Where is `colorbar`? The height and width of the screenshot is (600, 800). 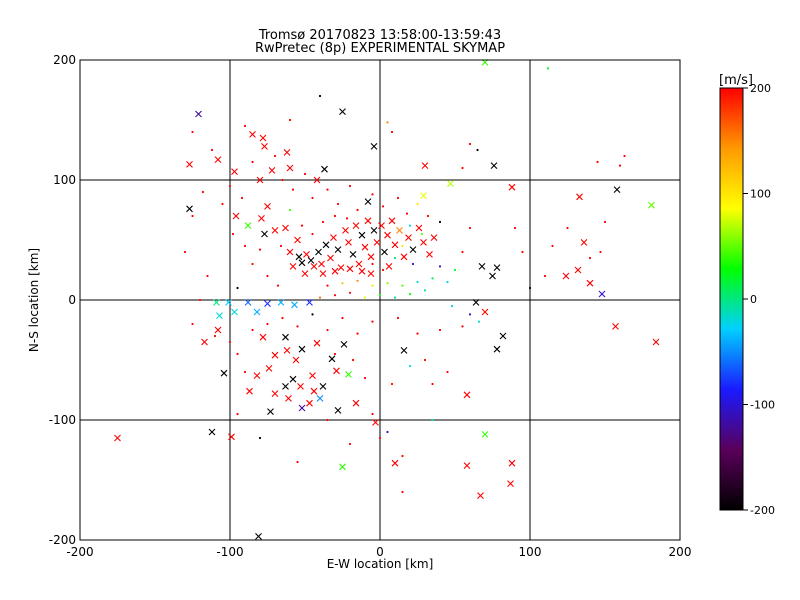
colorbar is located at coordinates (731, 299).